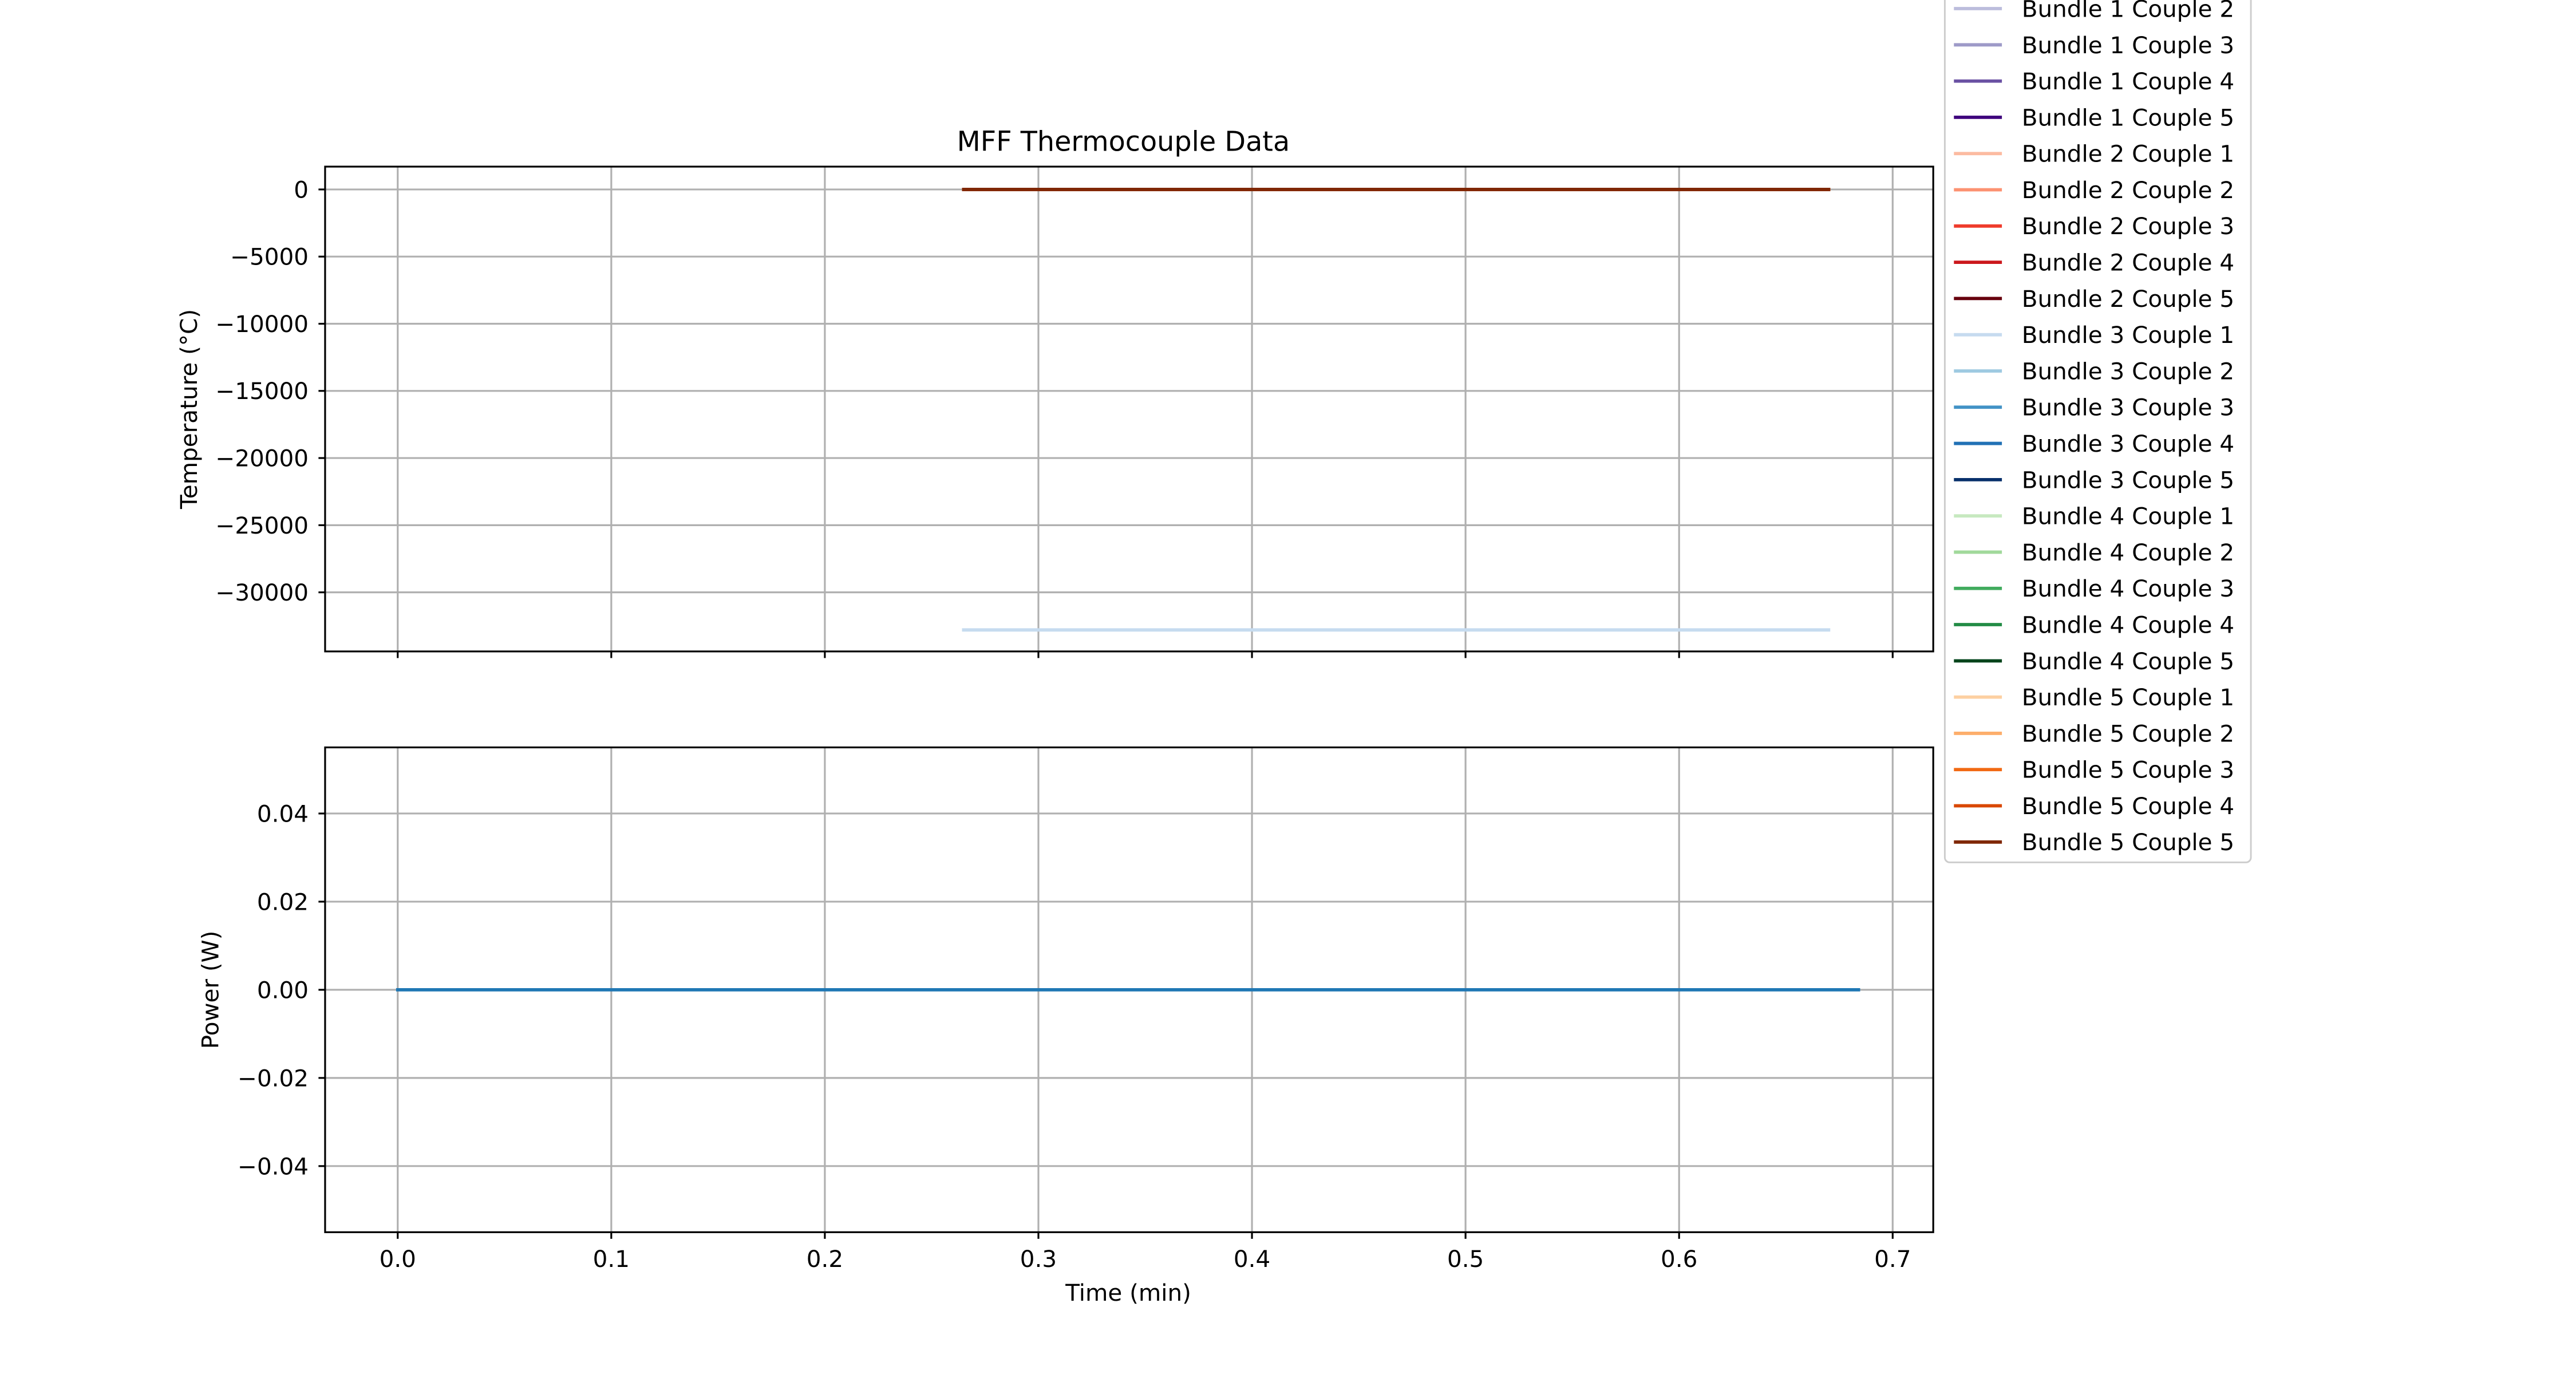 The image size is (2576, 1374). What do you see at coordinates (283, 902) in the screenshot?
I see `y-tick-label: 0.02` at bounding box center [283, 902].